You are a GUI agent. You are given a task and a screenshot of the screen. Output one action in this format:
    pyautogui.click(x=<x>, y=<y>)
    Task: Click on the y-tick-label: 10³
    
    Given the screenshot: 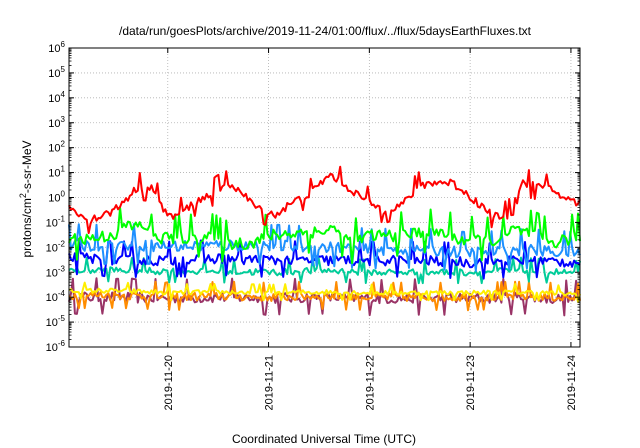 What is the action you would take?
    pyautogui.click(x=56, y=122)
    